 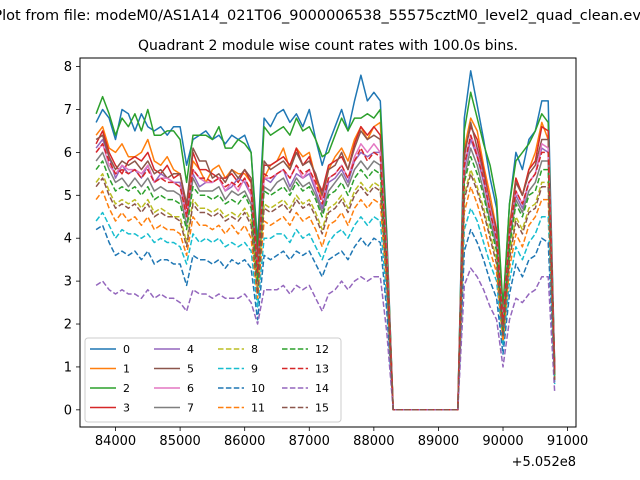 What do you see at coordinates (190, 408) in the screenshot?
I see `legend-label-7: 7` at bounding box center [190, 408].